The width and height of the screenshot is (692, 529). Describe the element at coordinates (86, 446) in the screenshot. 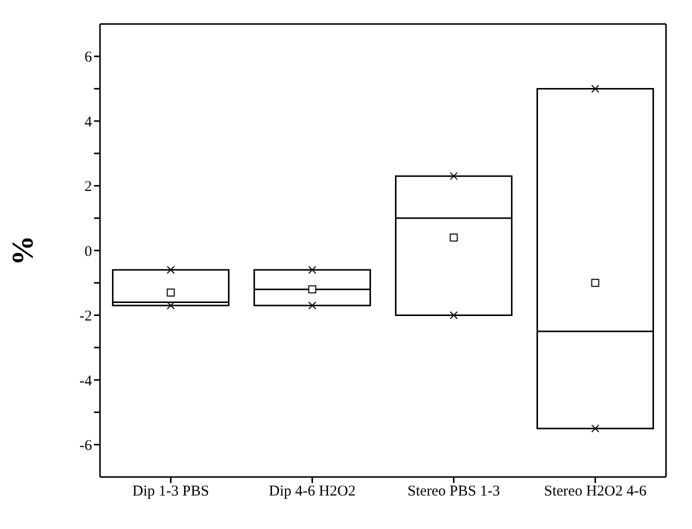

I see `y-tick-label: -6` at that location.